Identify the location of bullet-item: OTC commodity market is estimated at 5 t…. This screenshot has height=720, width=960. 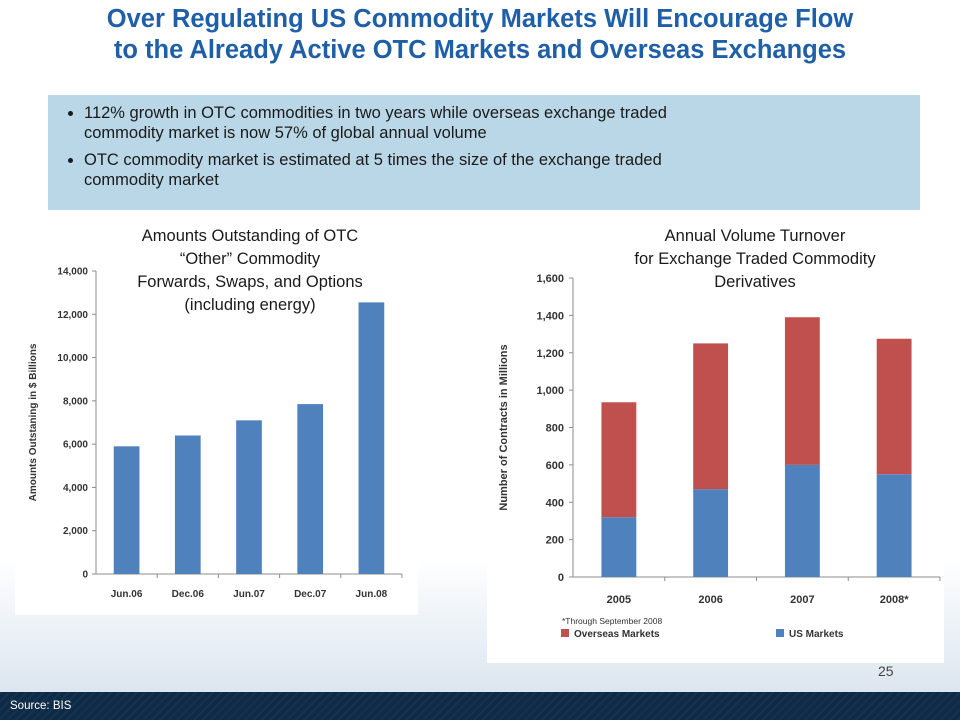
(492, 170).